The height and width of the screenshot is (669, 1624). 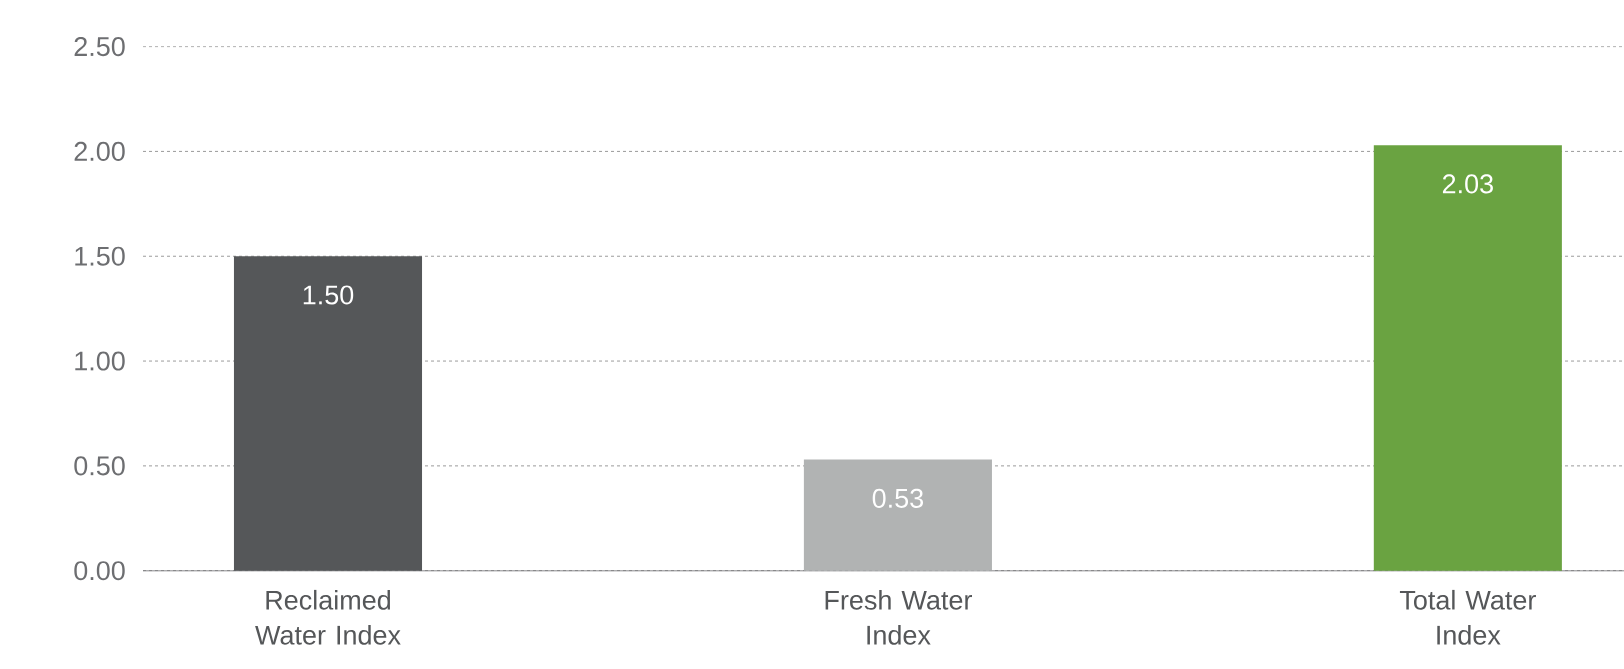 What do you see at coordinates (1467, 184) in the screenshot?
I see `data-label: 2.03` at bounding box center [1467, 184].